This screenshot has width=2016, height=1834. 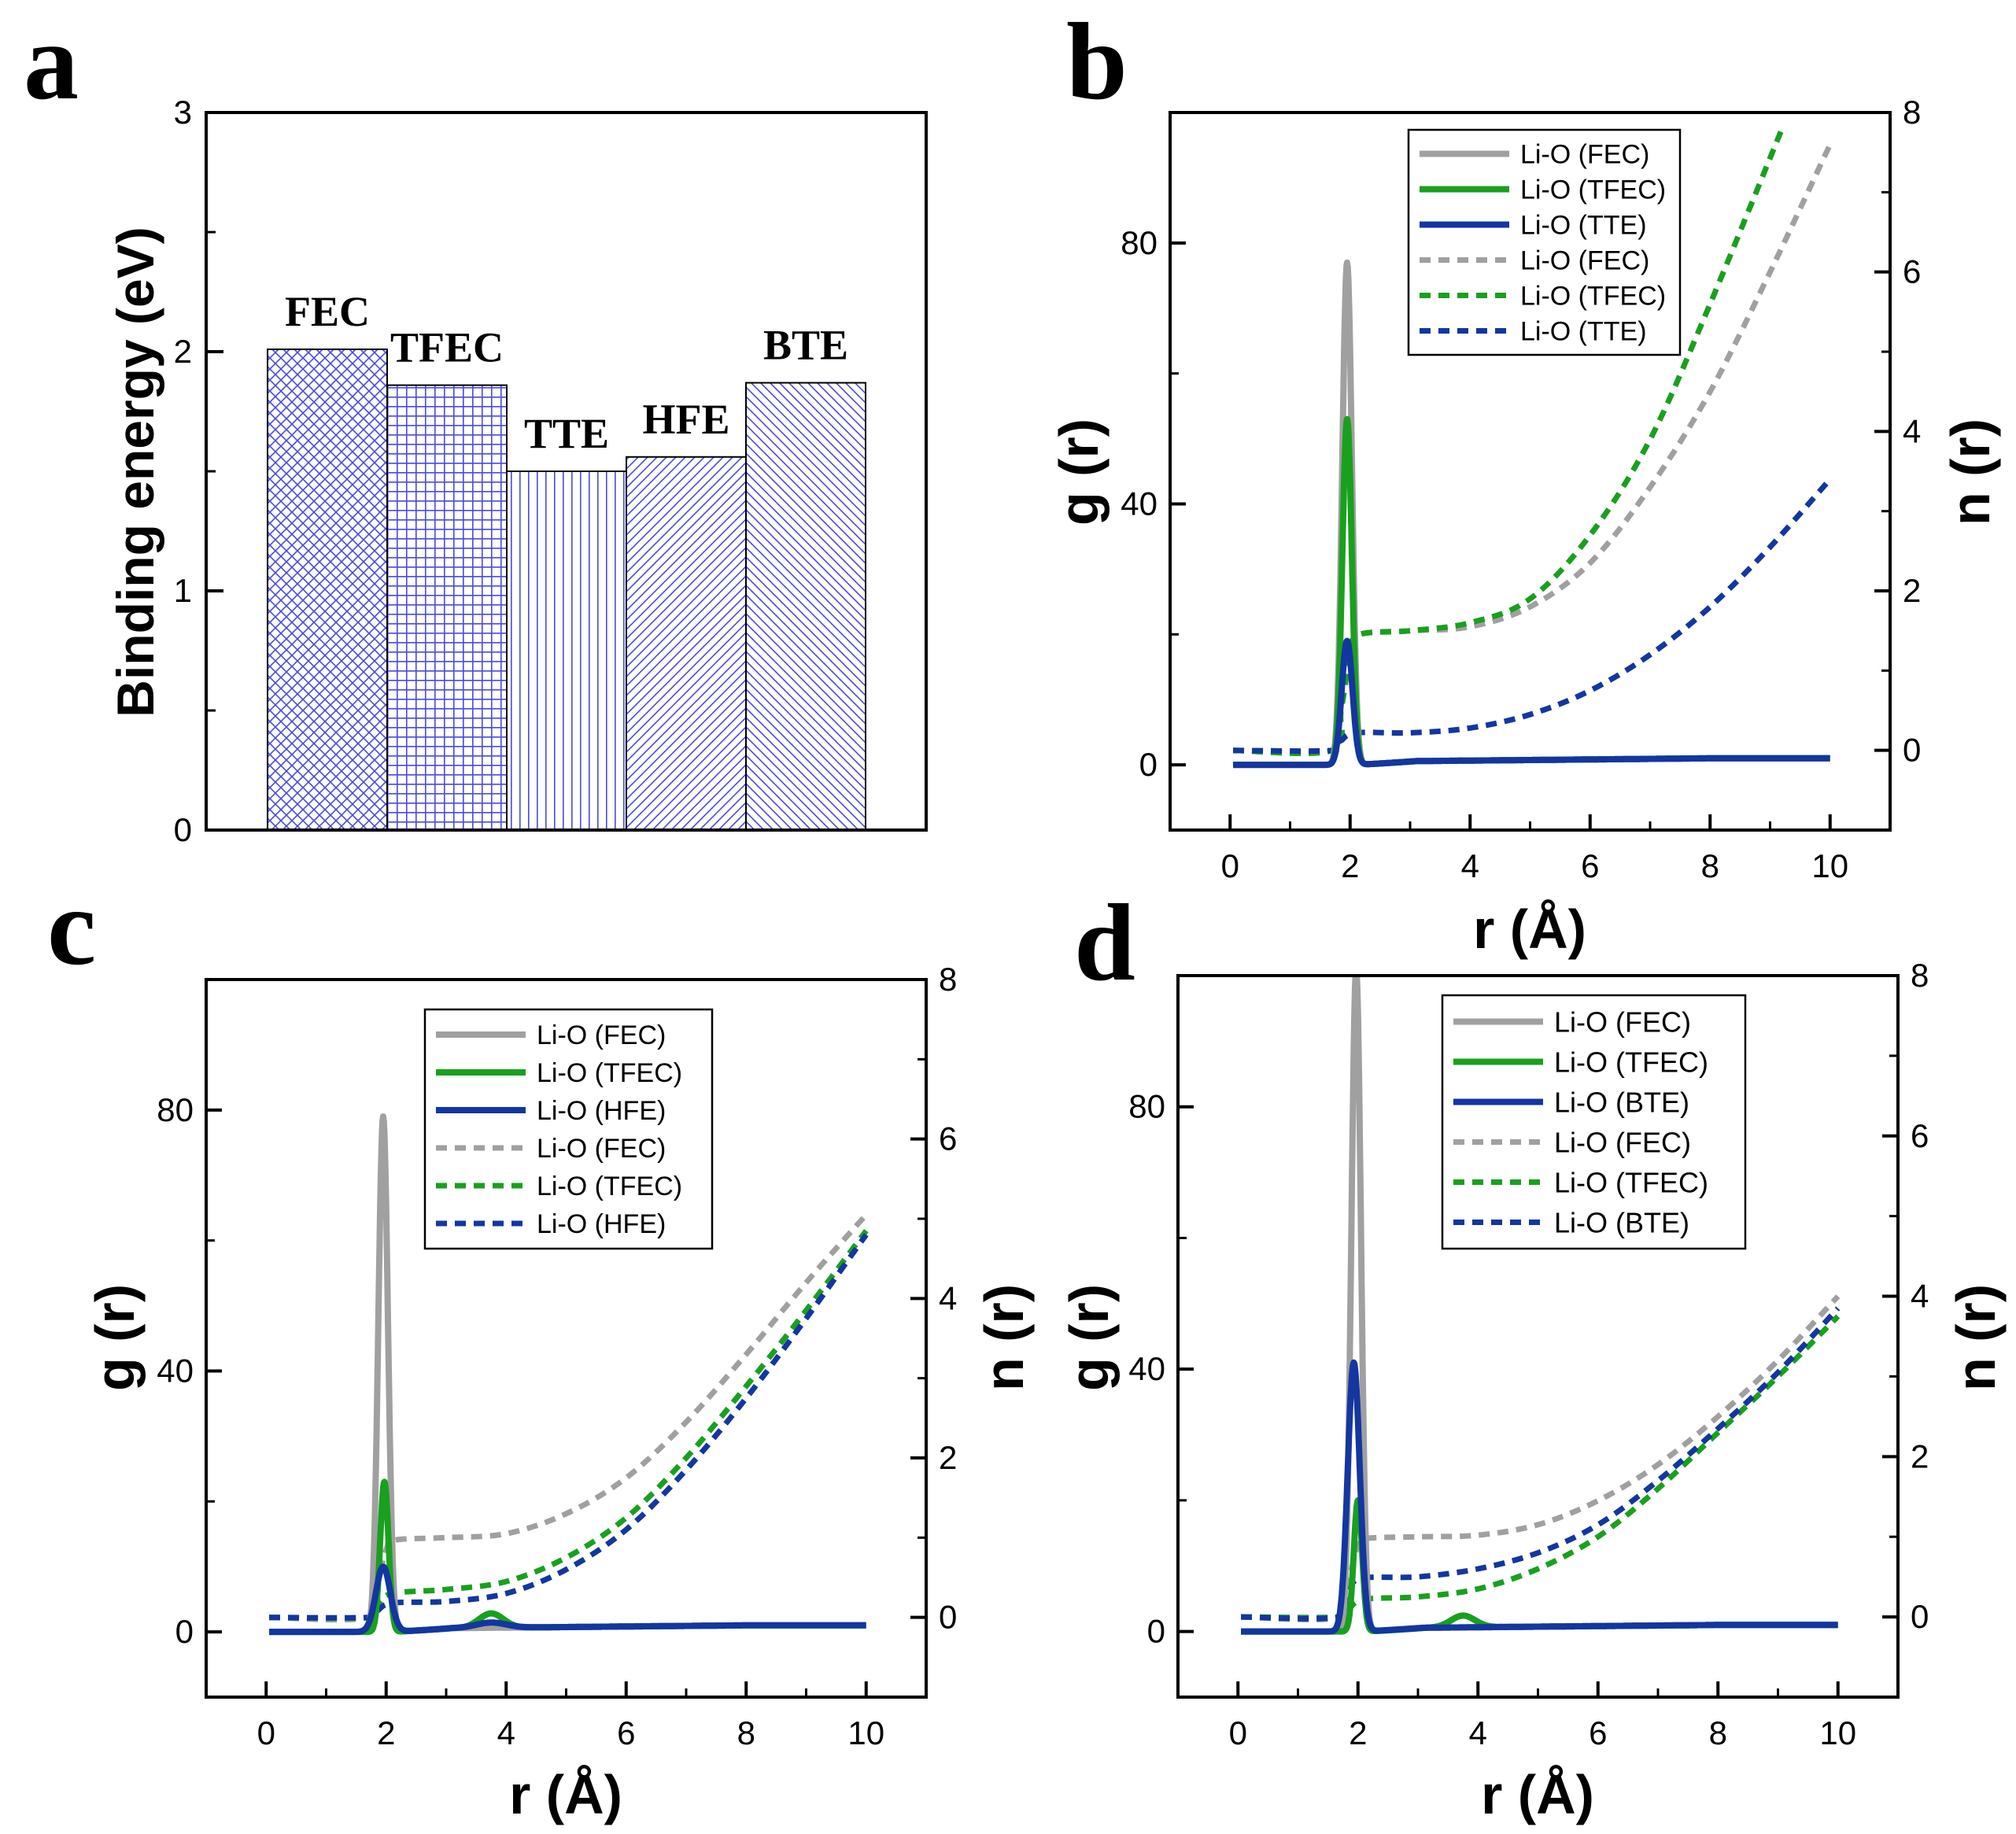 What do you see at coordinates (1104, 943) in the screenshot?
I see `panel-letter-d: d` at bounding box center [1104, 943].